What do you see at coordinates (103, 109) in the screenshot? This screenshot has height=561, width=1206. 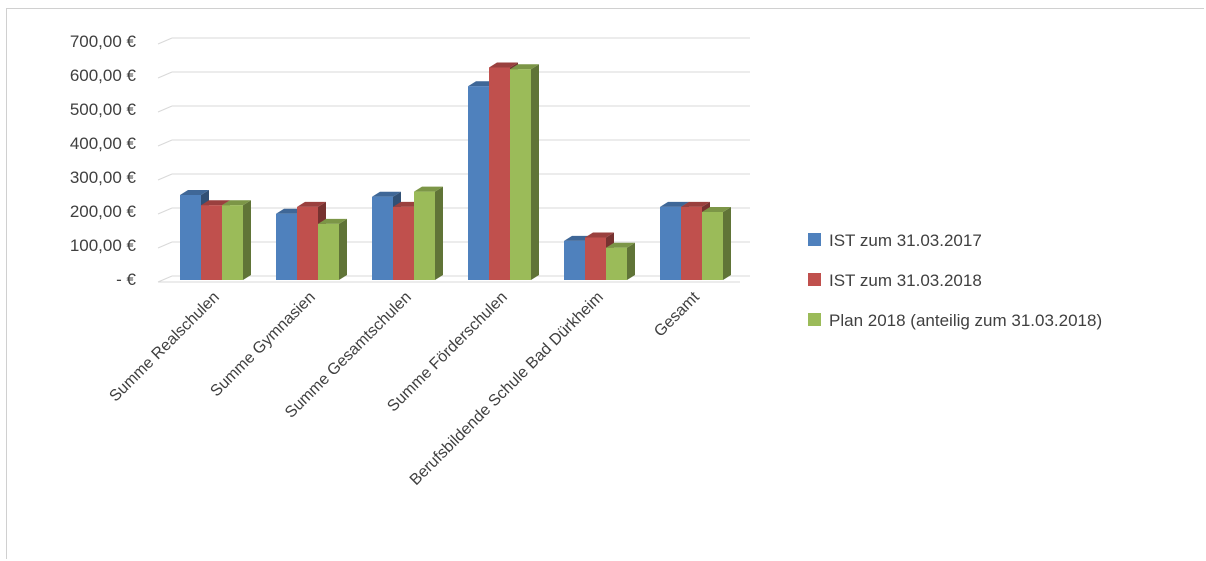 I see `y-tick-label: 500,00 €` at bounding box center [103, 109].